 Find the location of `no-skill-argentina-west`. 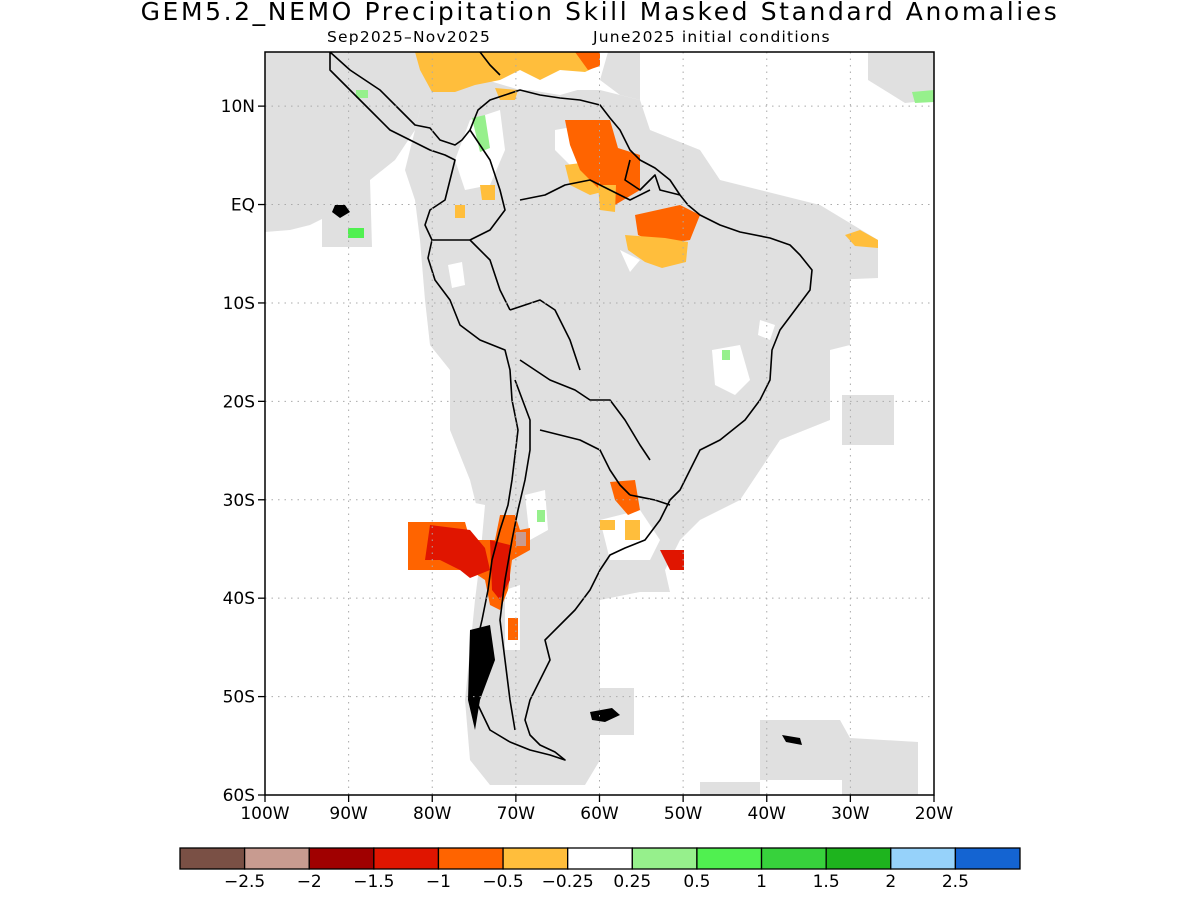

no-skill-argentina-west is located at coordinates (536, 515).